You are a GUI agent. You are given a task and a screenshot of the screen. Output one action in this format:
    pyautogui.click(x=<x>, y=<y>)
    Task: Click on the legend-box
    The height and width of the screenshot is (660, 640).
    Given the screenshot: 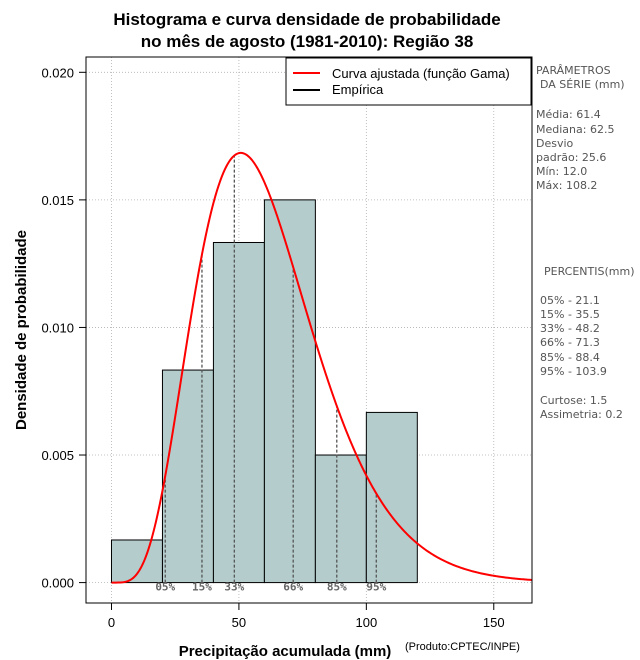 What is the action you would take?
    pyautogui.click(x=408, y=81)
    